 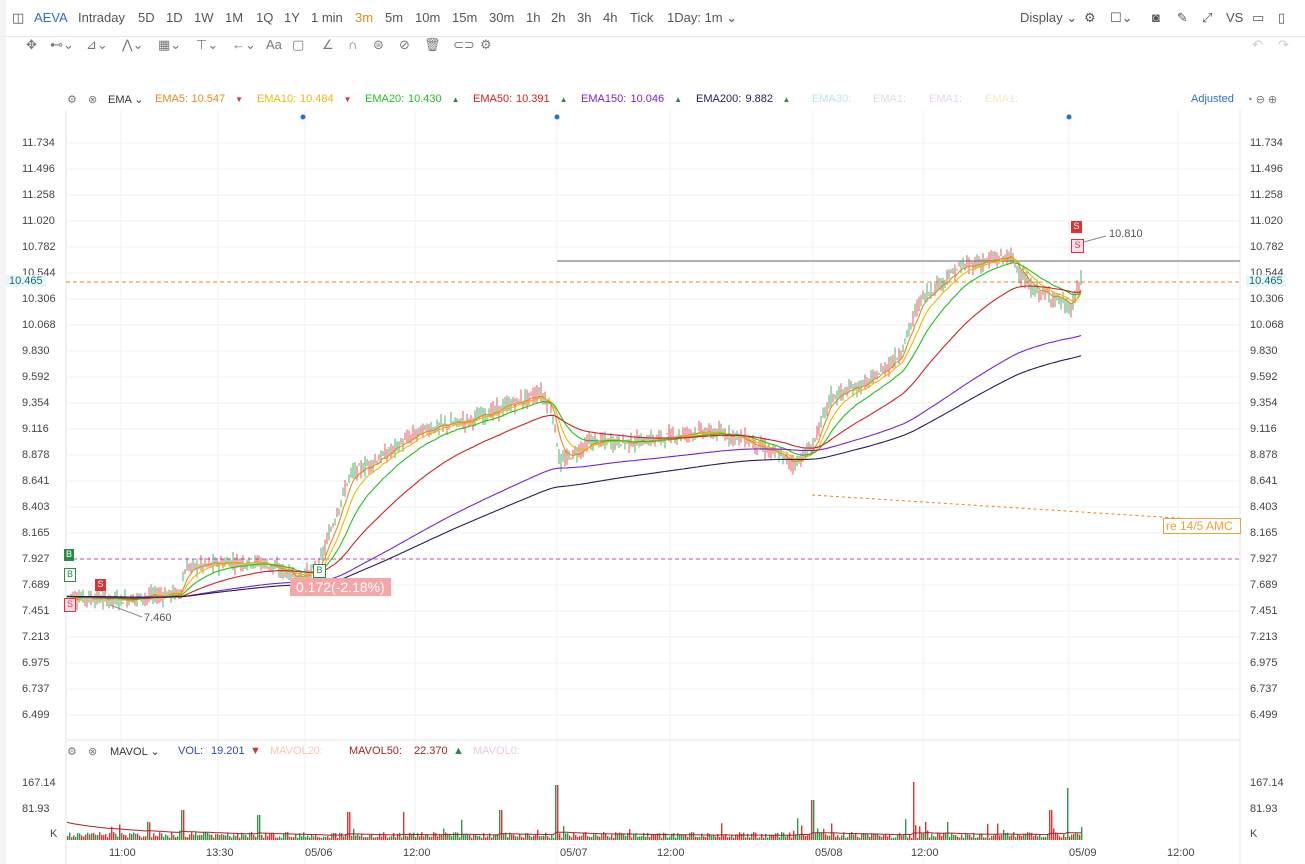 I want to click on vol-indicator-name: MAVOL ⌄, so click(x=135, y=752).